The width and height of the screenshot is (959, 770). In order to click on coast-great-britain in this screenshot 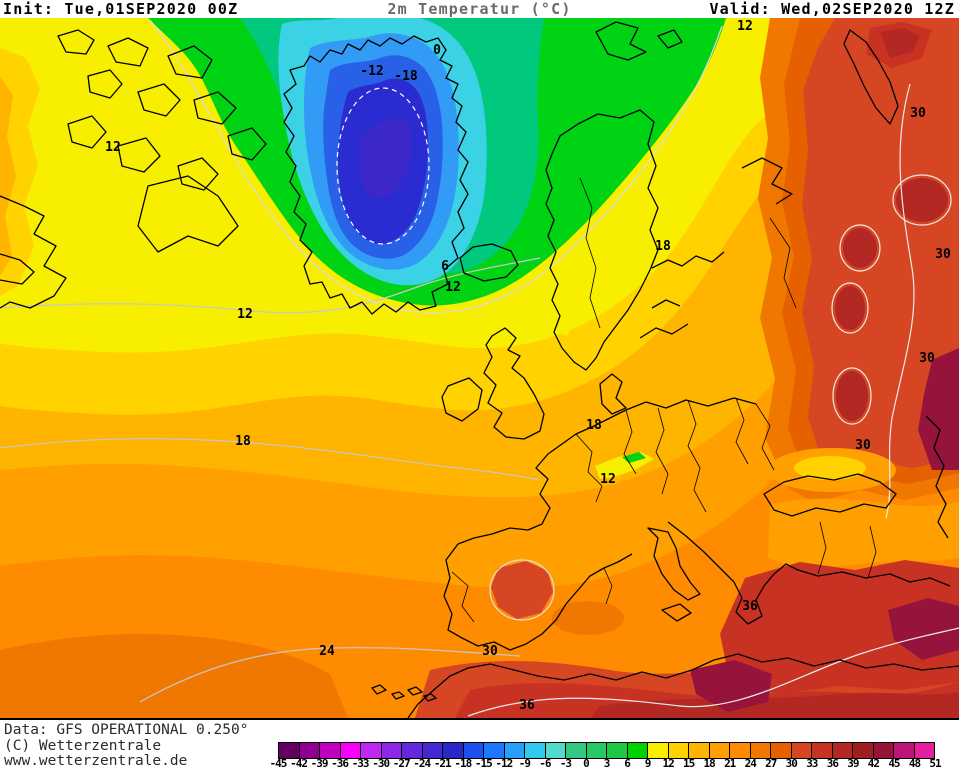, I will do `click(514, 383)`.